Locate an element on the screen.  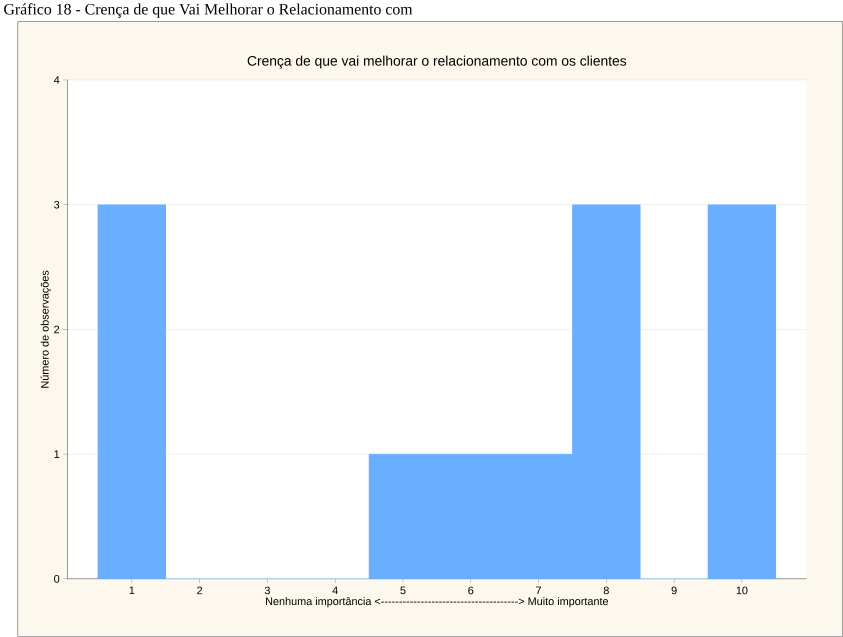
y-axis-title: Número de observações is located at coordinates (45, 329).